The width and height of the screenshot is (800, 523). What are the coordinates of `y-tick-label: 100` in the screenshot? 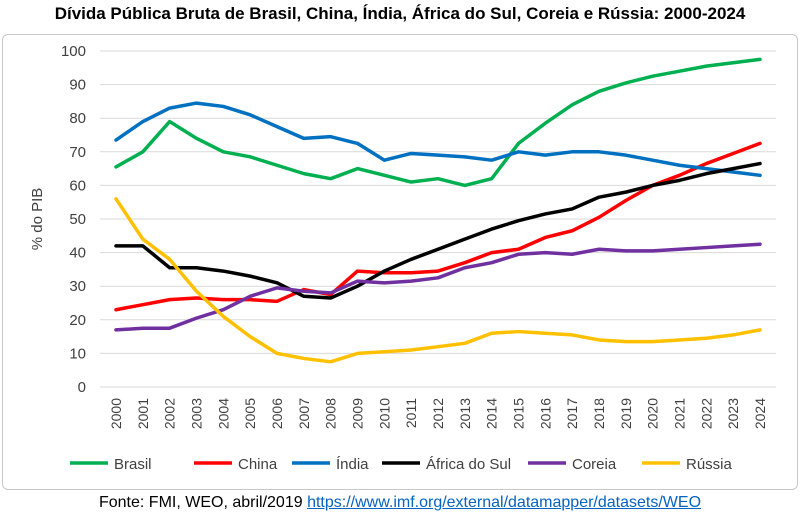 It's located at (73, 51).